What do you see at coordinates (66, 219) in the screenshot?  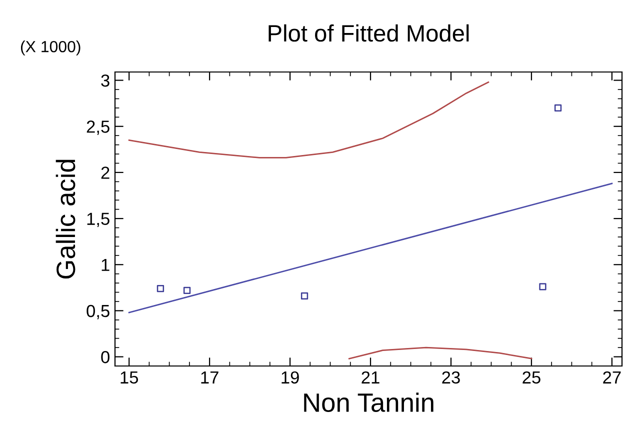 I see `y-axis-title: Gallic acid` at bounding box center [66, 219].